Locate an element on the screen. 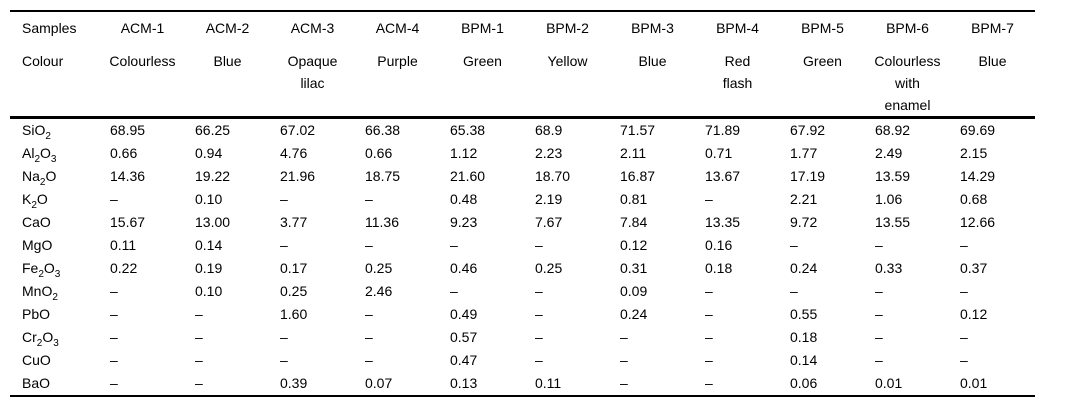 The image size is (1065, 411). value-cell: 67.02 is located at coordinates (298, 130).